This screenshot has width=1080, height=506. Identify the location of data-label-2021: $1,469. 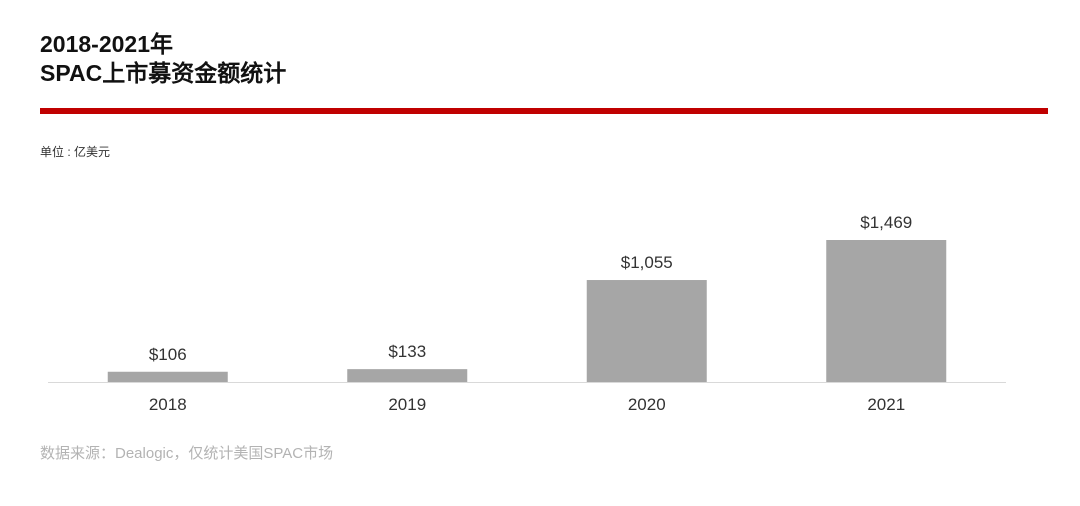
(886, 222).